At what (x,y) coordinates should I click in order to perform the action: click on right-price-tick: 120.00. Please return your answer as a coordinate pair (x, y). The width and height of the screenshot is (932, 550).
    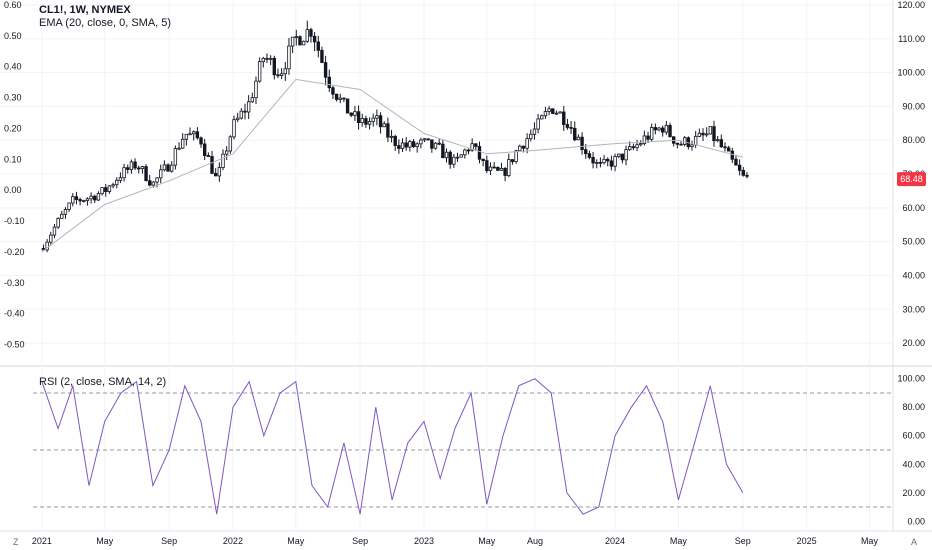
    Looking at the image, I should click on (911, 5).